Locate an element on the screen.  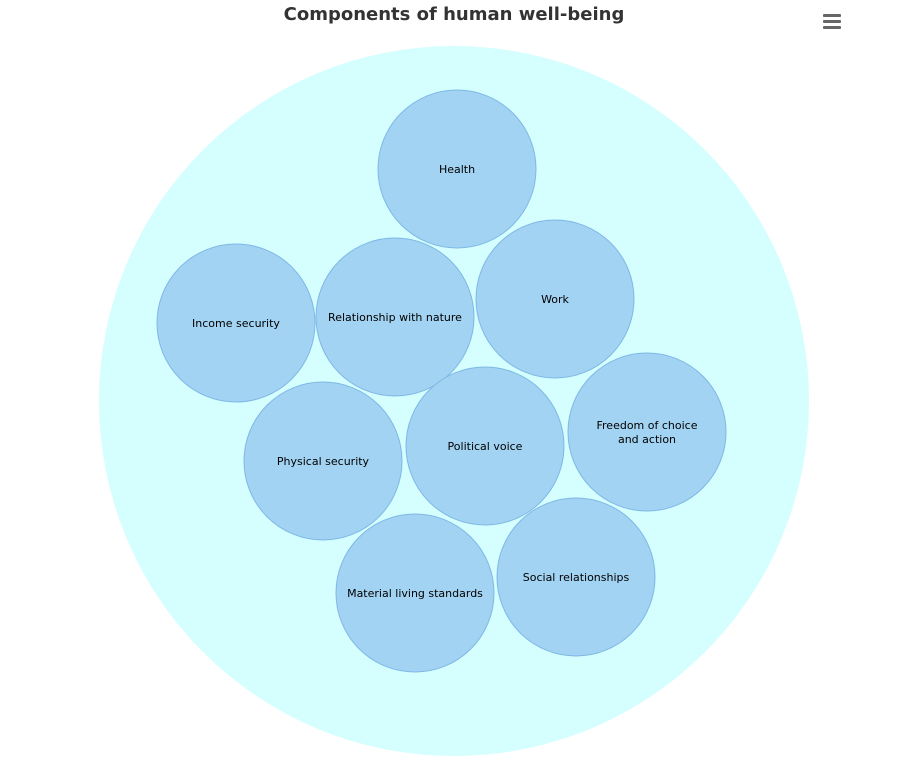
bubble-label: and action is located at coordinates (647, 439).